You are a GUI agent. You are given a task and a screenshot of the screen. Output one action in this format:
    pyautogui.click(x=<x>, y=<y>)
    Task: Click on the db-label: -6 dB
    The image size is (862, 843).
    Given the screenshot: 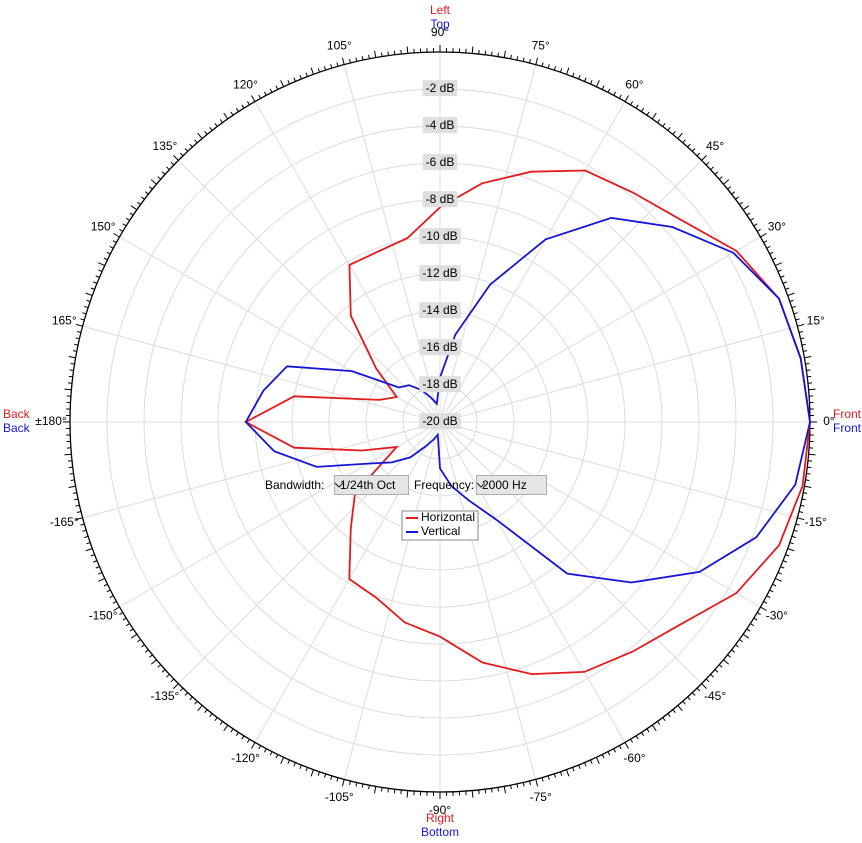 What is the action you would take?
    pyautogui.click(x=440, y=162)
    